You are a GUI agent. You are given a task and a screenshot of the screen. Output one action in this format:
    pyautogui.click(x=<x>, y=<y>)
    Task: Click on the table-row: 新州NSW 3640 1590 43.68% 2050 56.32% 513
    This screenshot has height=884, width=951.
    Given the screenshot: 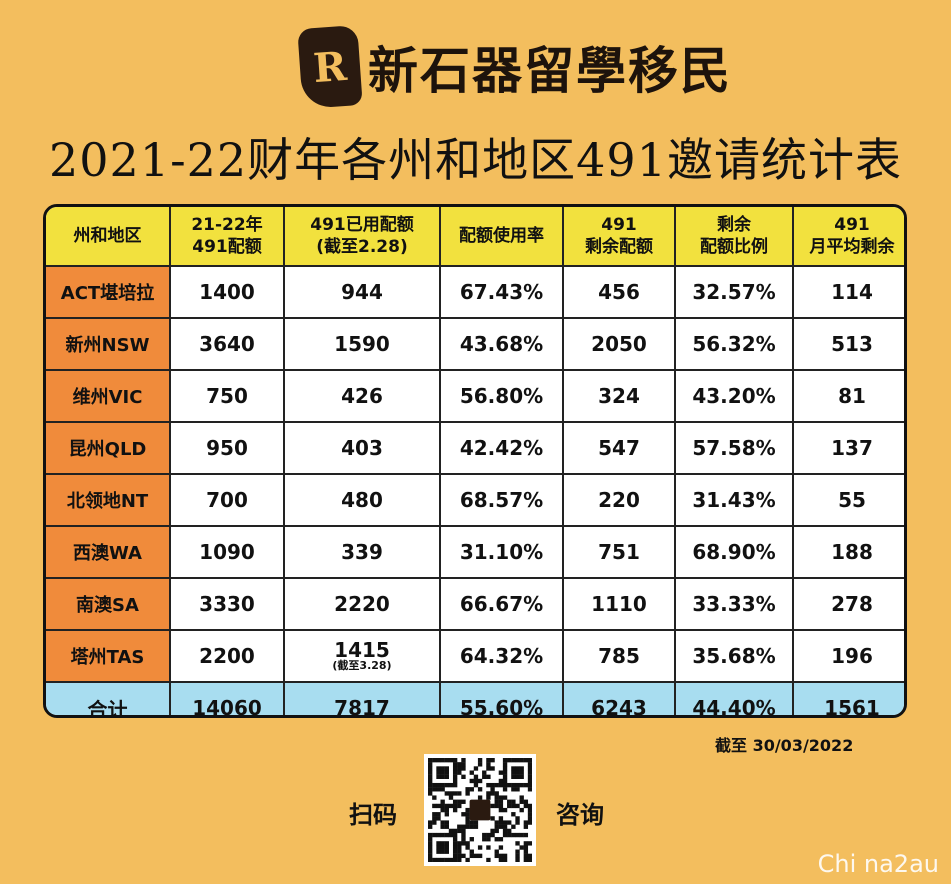 What is the action you would take?
    pyautogui.click(x=475, y=344)
    